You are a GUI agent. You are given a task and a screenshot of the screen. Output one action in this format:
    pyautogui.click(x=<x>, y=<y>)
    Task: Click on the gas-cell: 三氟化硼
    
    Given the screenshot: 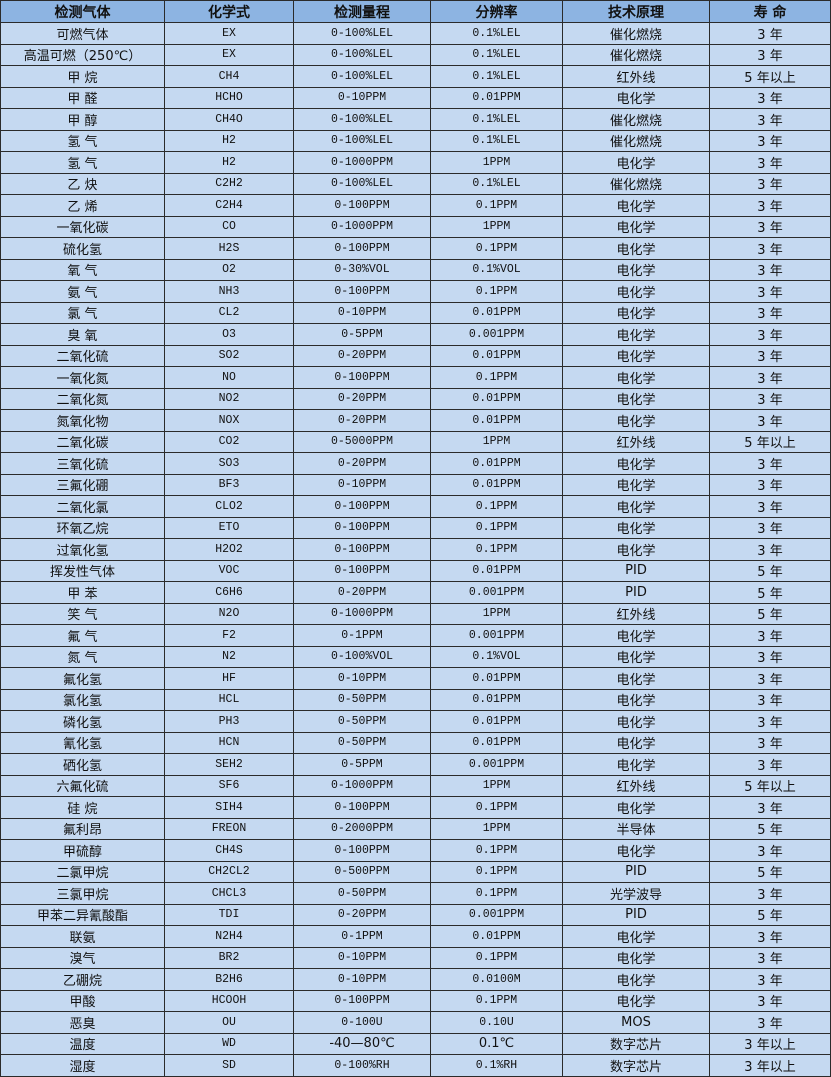 What is the action you would take?
    pyautogui.click(x=82, y=484)
    